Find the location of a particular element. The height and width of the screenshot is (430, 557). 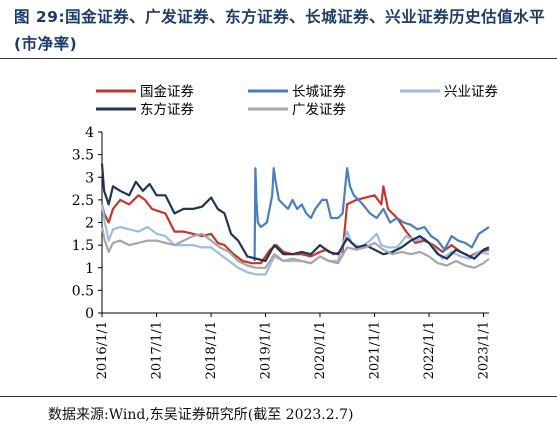

legend-label: 东方证券 is located at coordinates (167, 110).